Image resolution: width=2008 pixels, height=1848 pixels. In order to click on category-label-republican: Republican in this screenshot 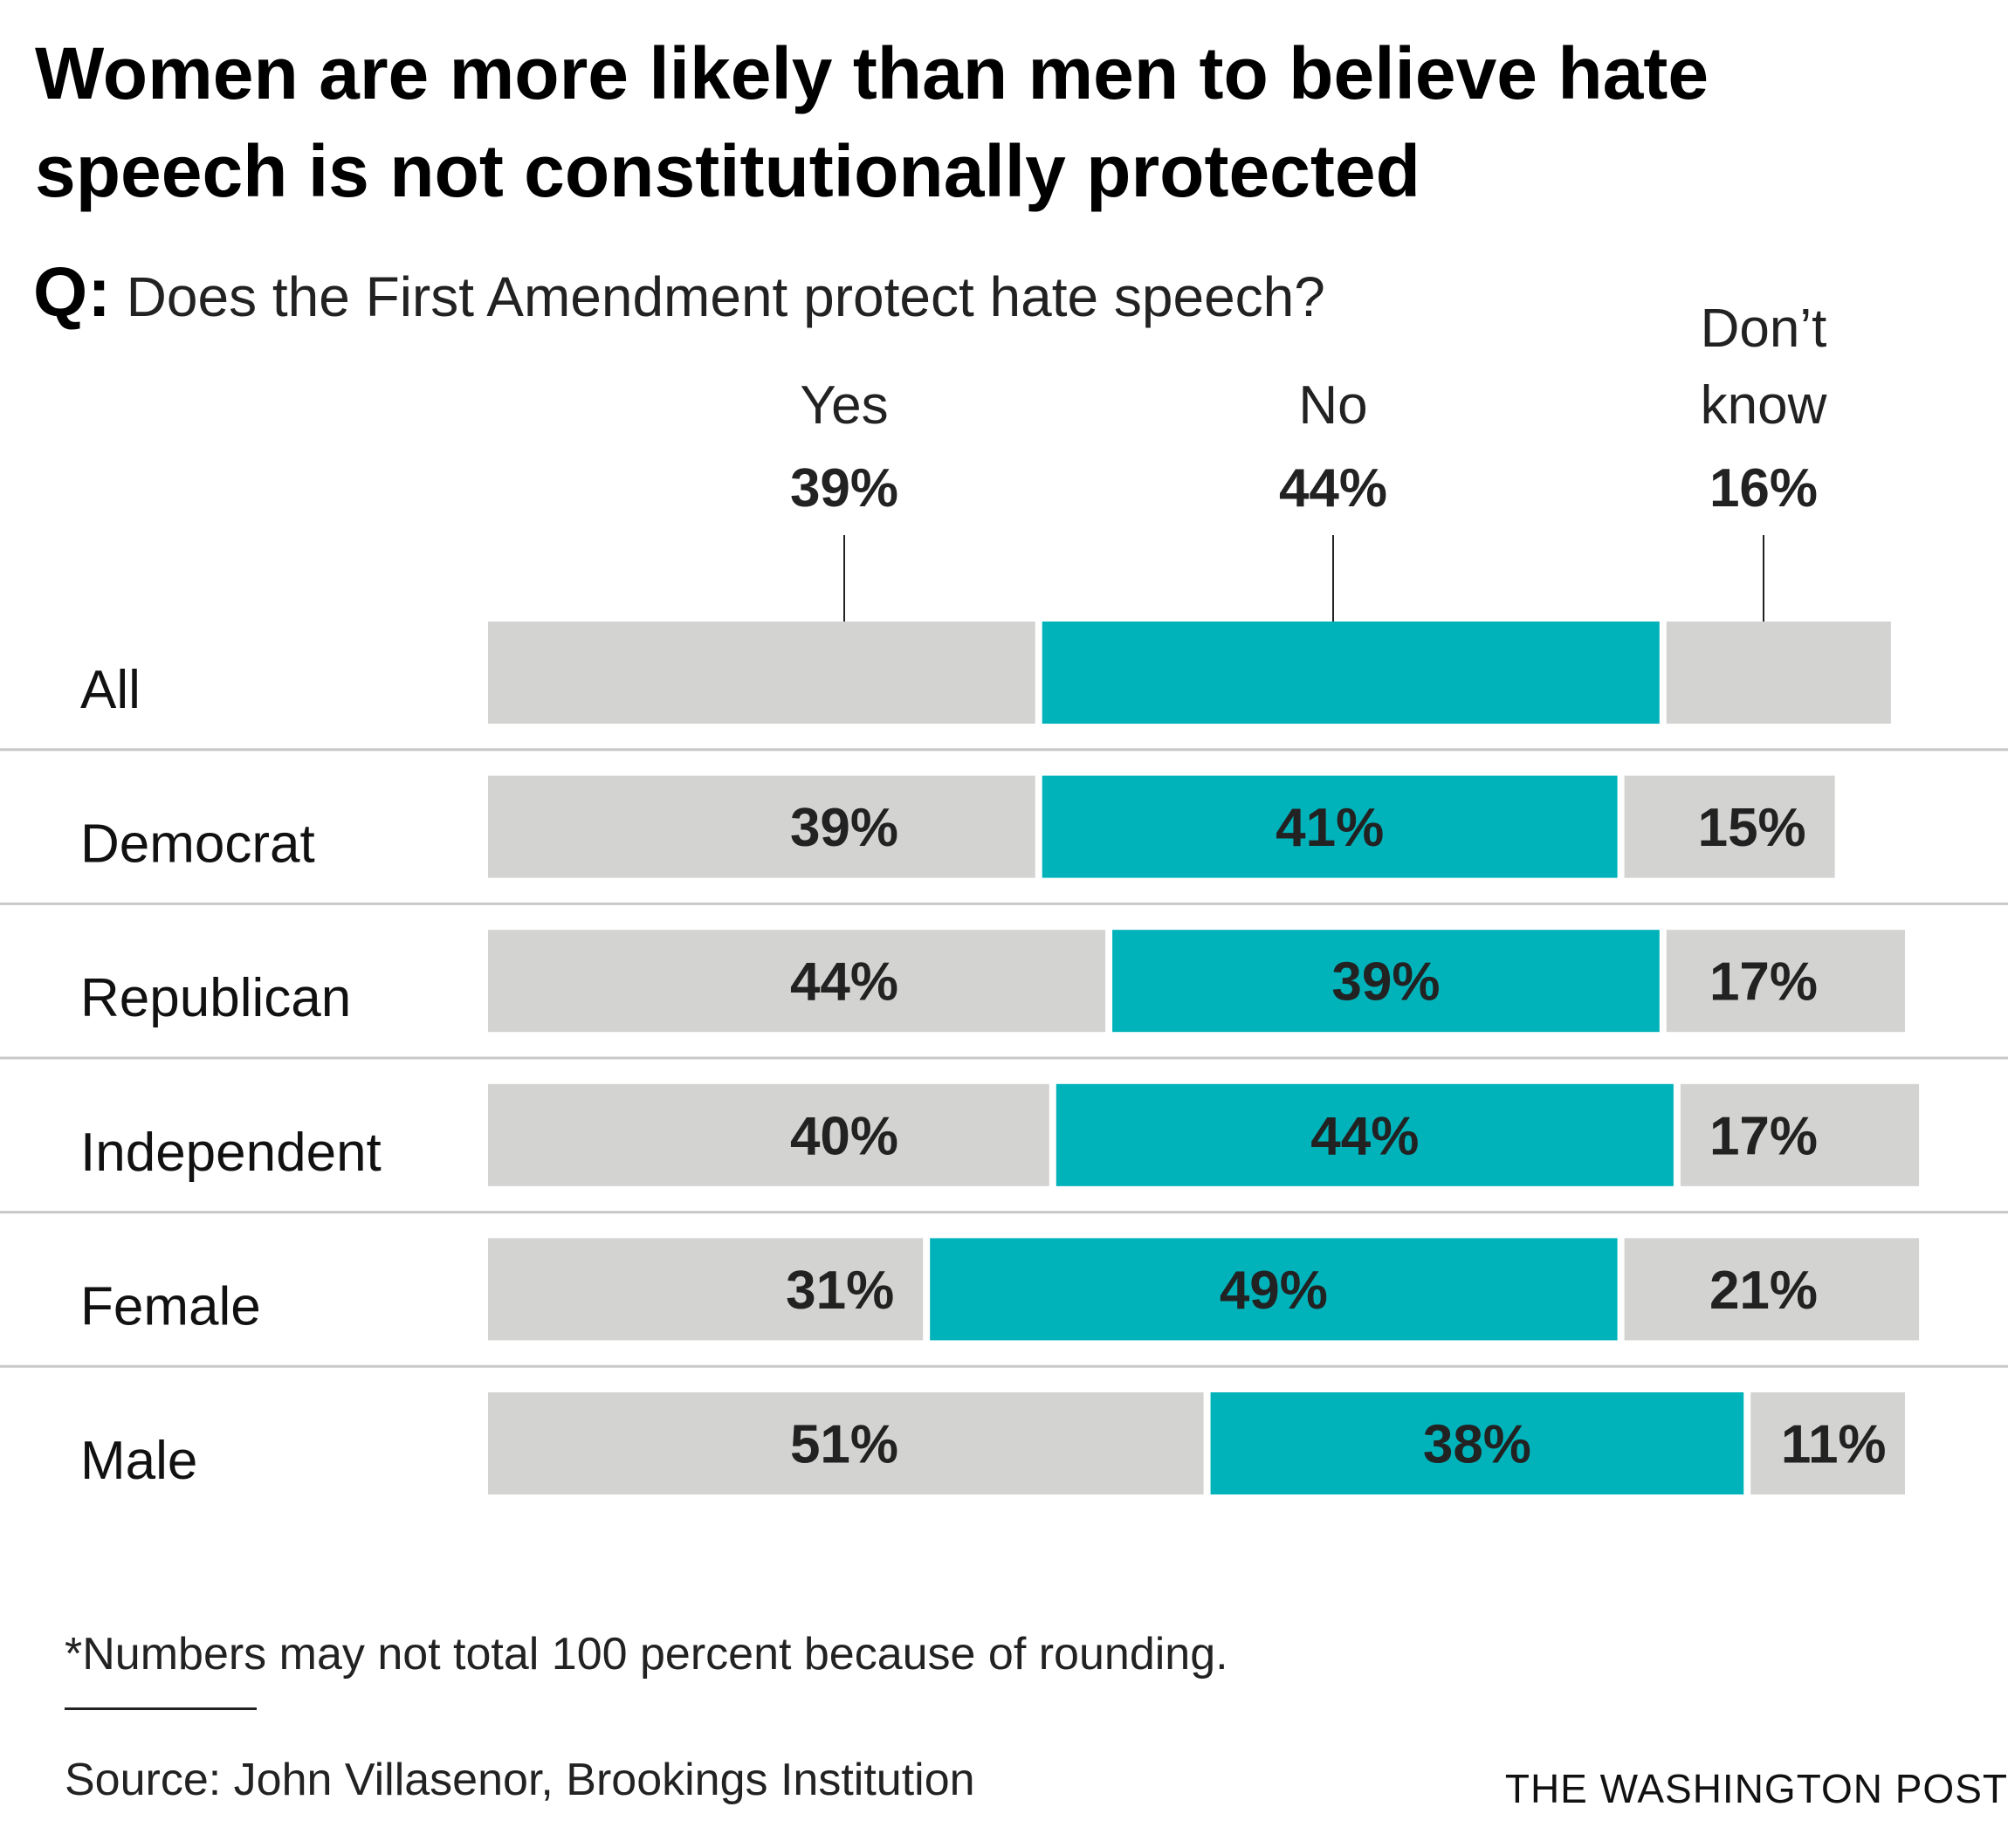, I will do `click(216, 998)`.